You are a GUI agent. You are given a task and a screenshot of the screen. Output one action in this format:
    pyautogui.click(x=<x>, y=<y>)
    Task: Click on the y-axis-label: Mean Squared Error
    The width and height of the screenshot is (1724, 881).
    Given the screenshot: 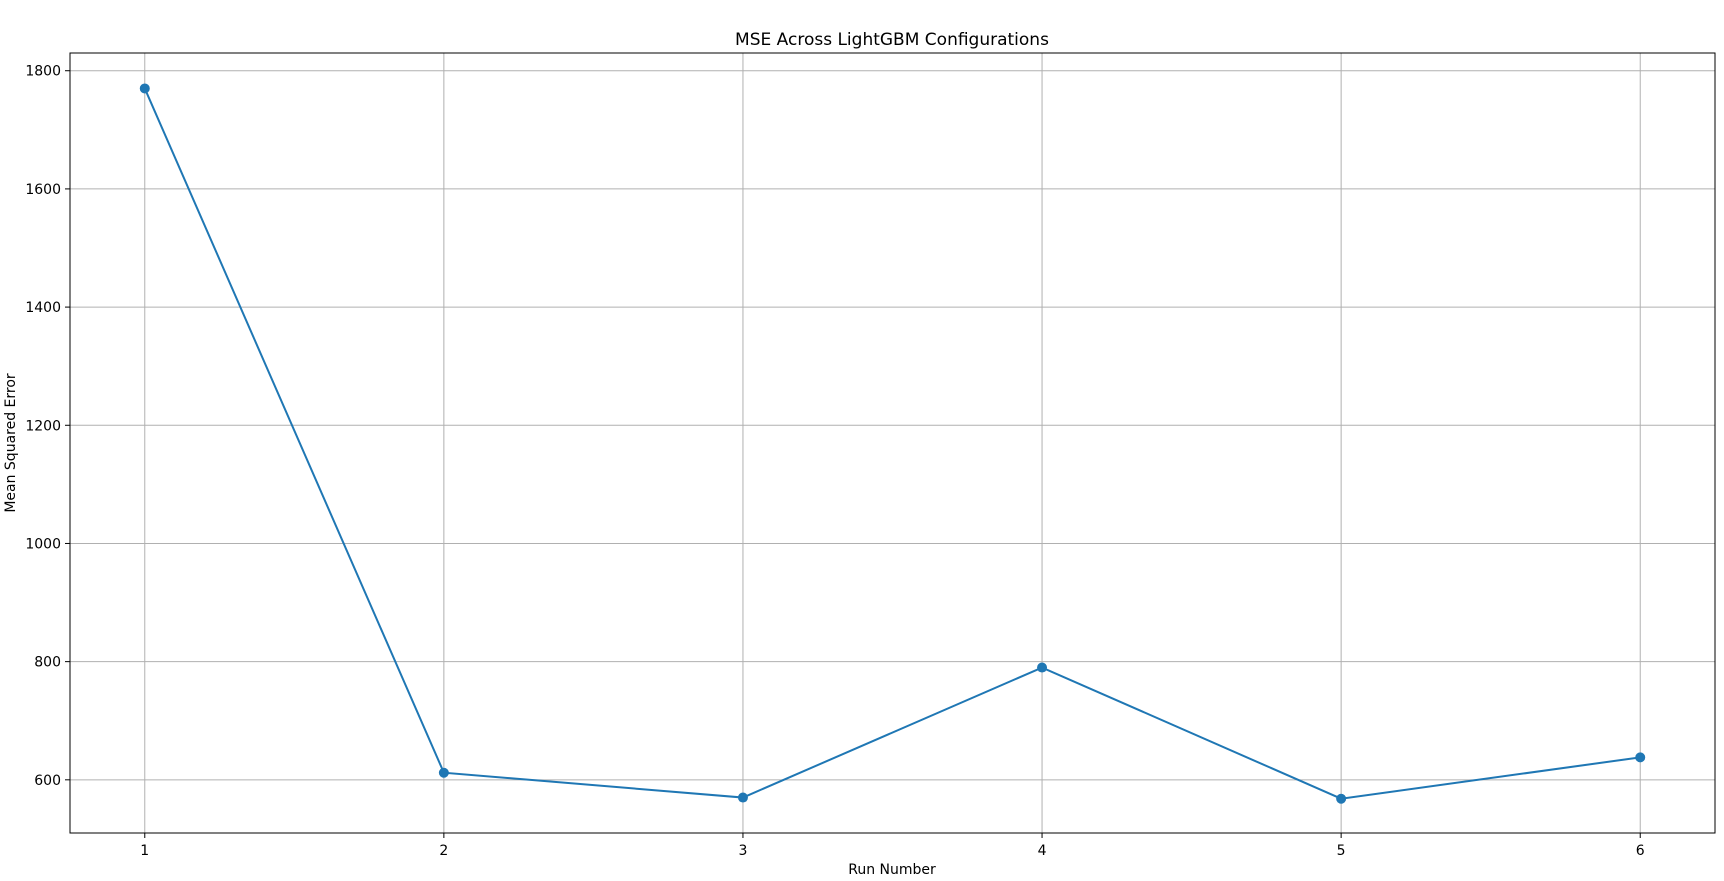 What is the action you would take?
    pyautogui.click(x=11, y=443)
    